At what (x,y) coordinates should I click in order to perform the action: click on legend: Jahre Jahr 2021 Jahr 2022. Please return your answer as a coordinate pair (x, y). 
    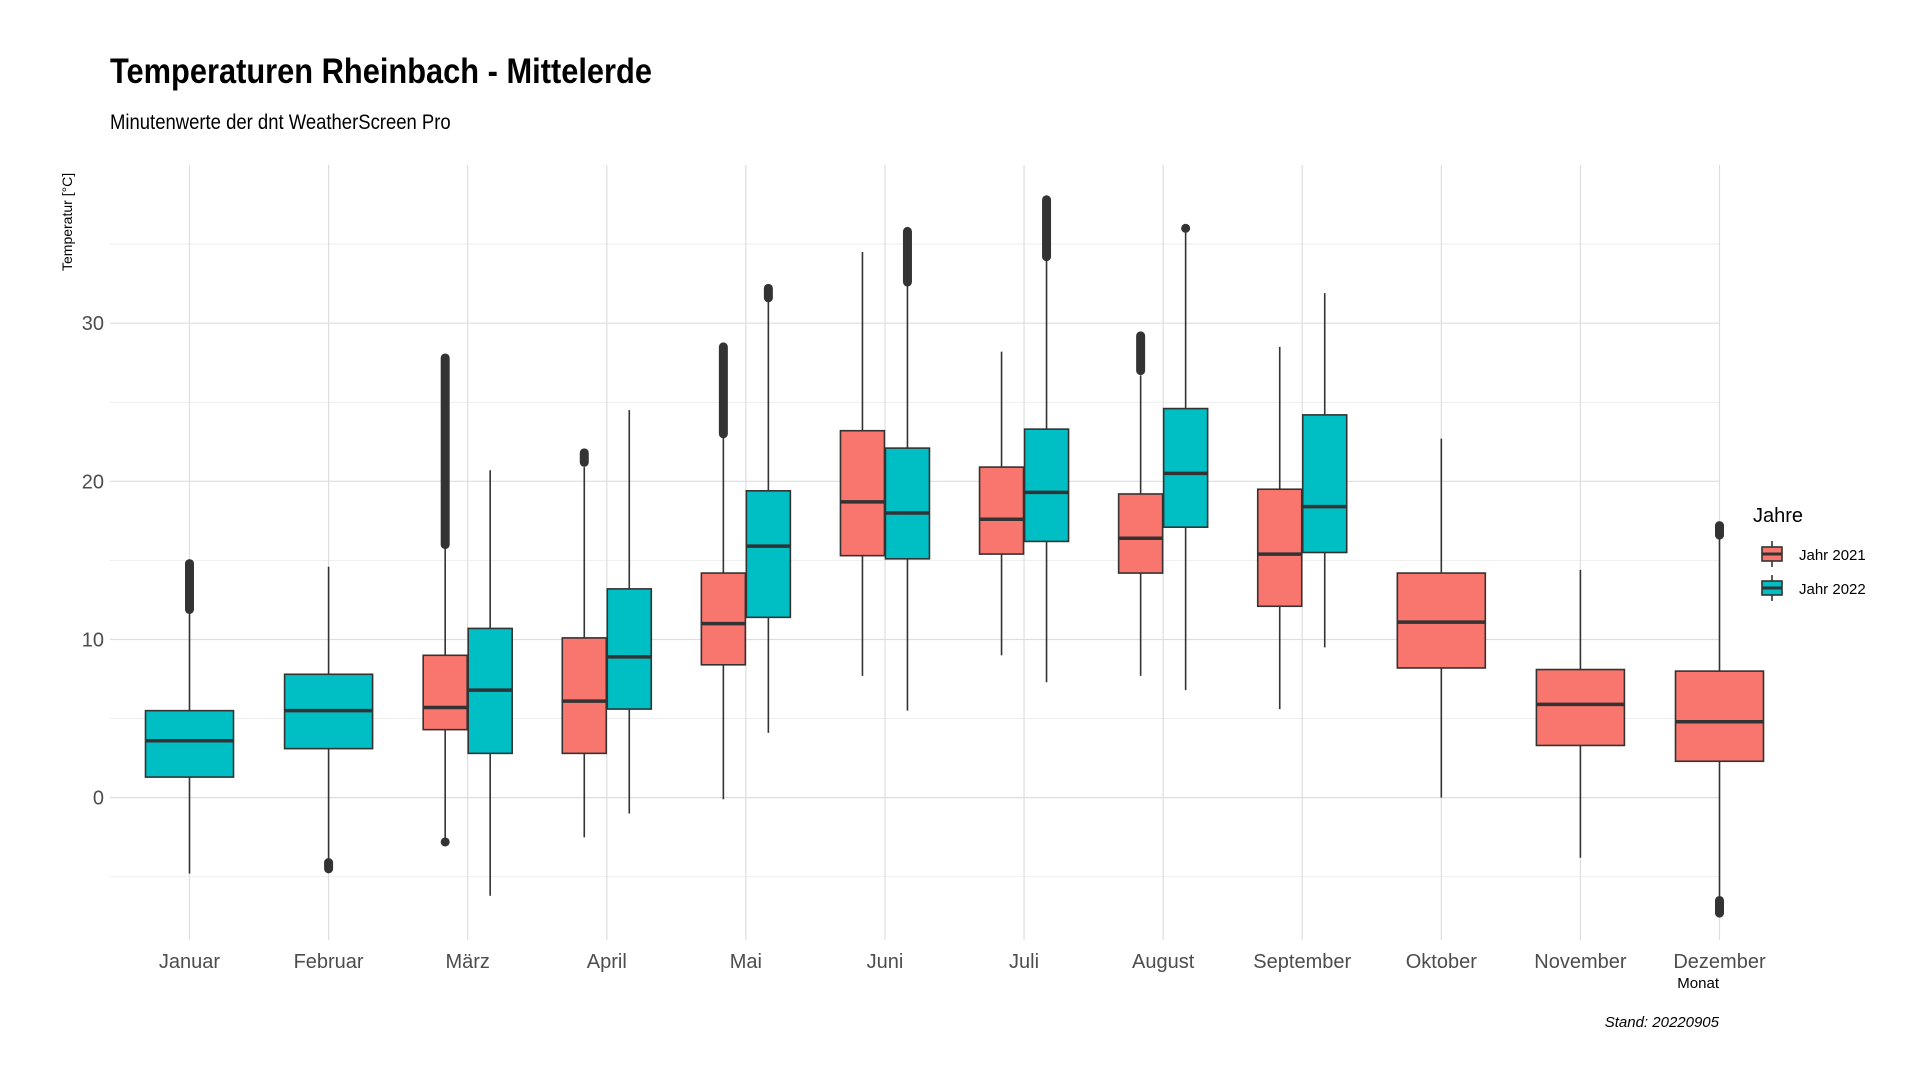
    Looking at the image, I should click on (1809, 553).